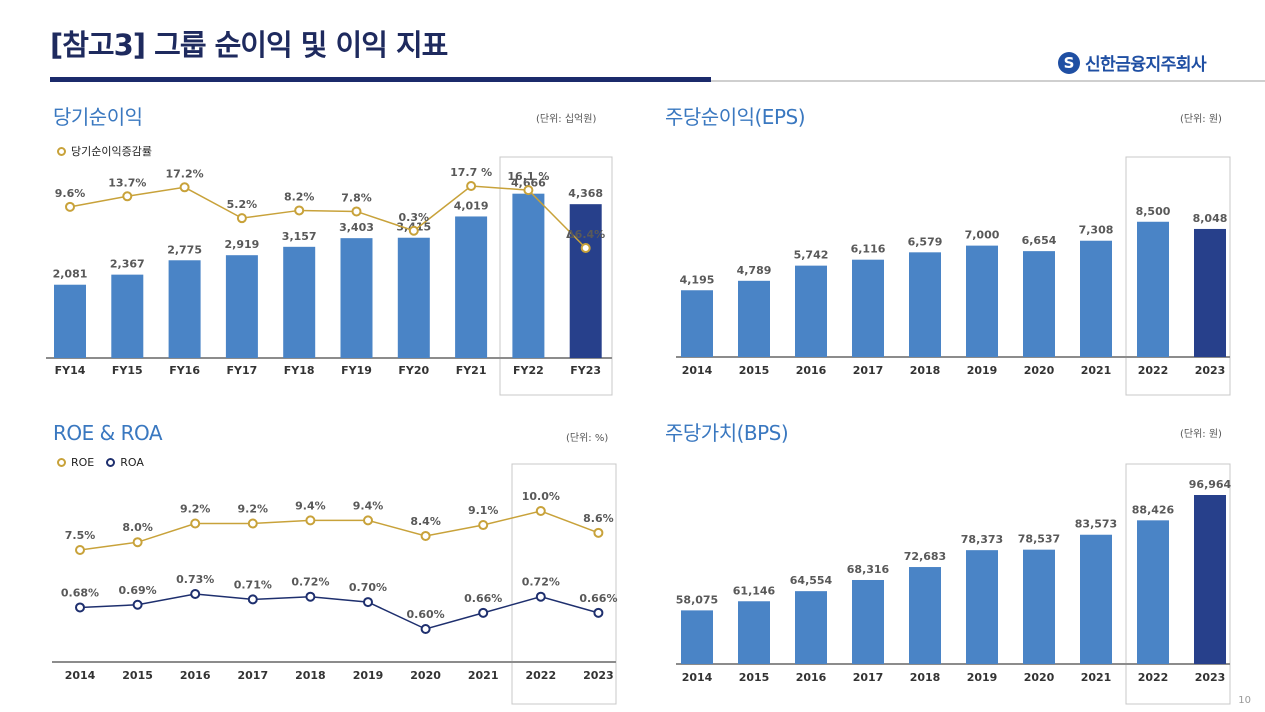 This screenshot has height=712, width=1265. Describe the element at coordinates (195, 579) in the screenshot. I see `roa-value-label: 0.73%` at that location.